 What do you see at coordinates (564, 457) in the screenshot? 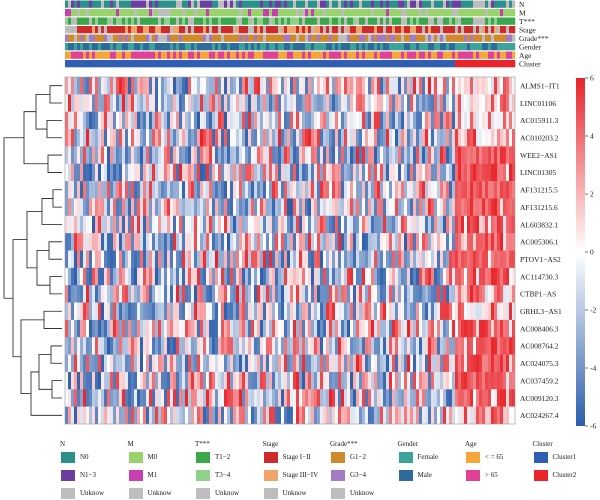
I see `legend-label: Cluster1` at bounding box center [564, 457].